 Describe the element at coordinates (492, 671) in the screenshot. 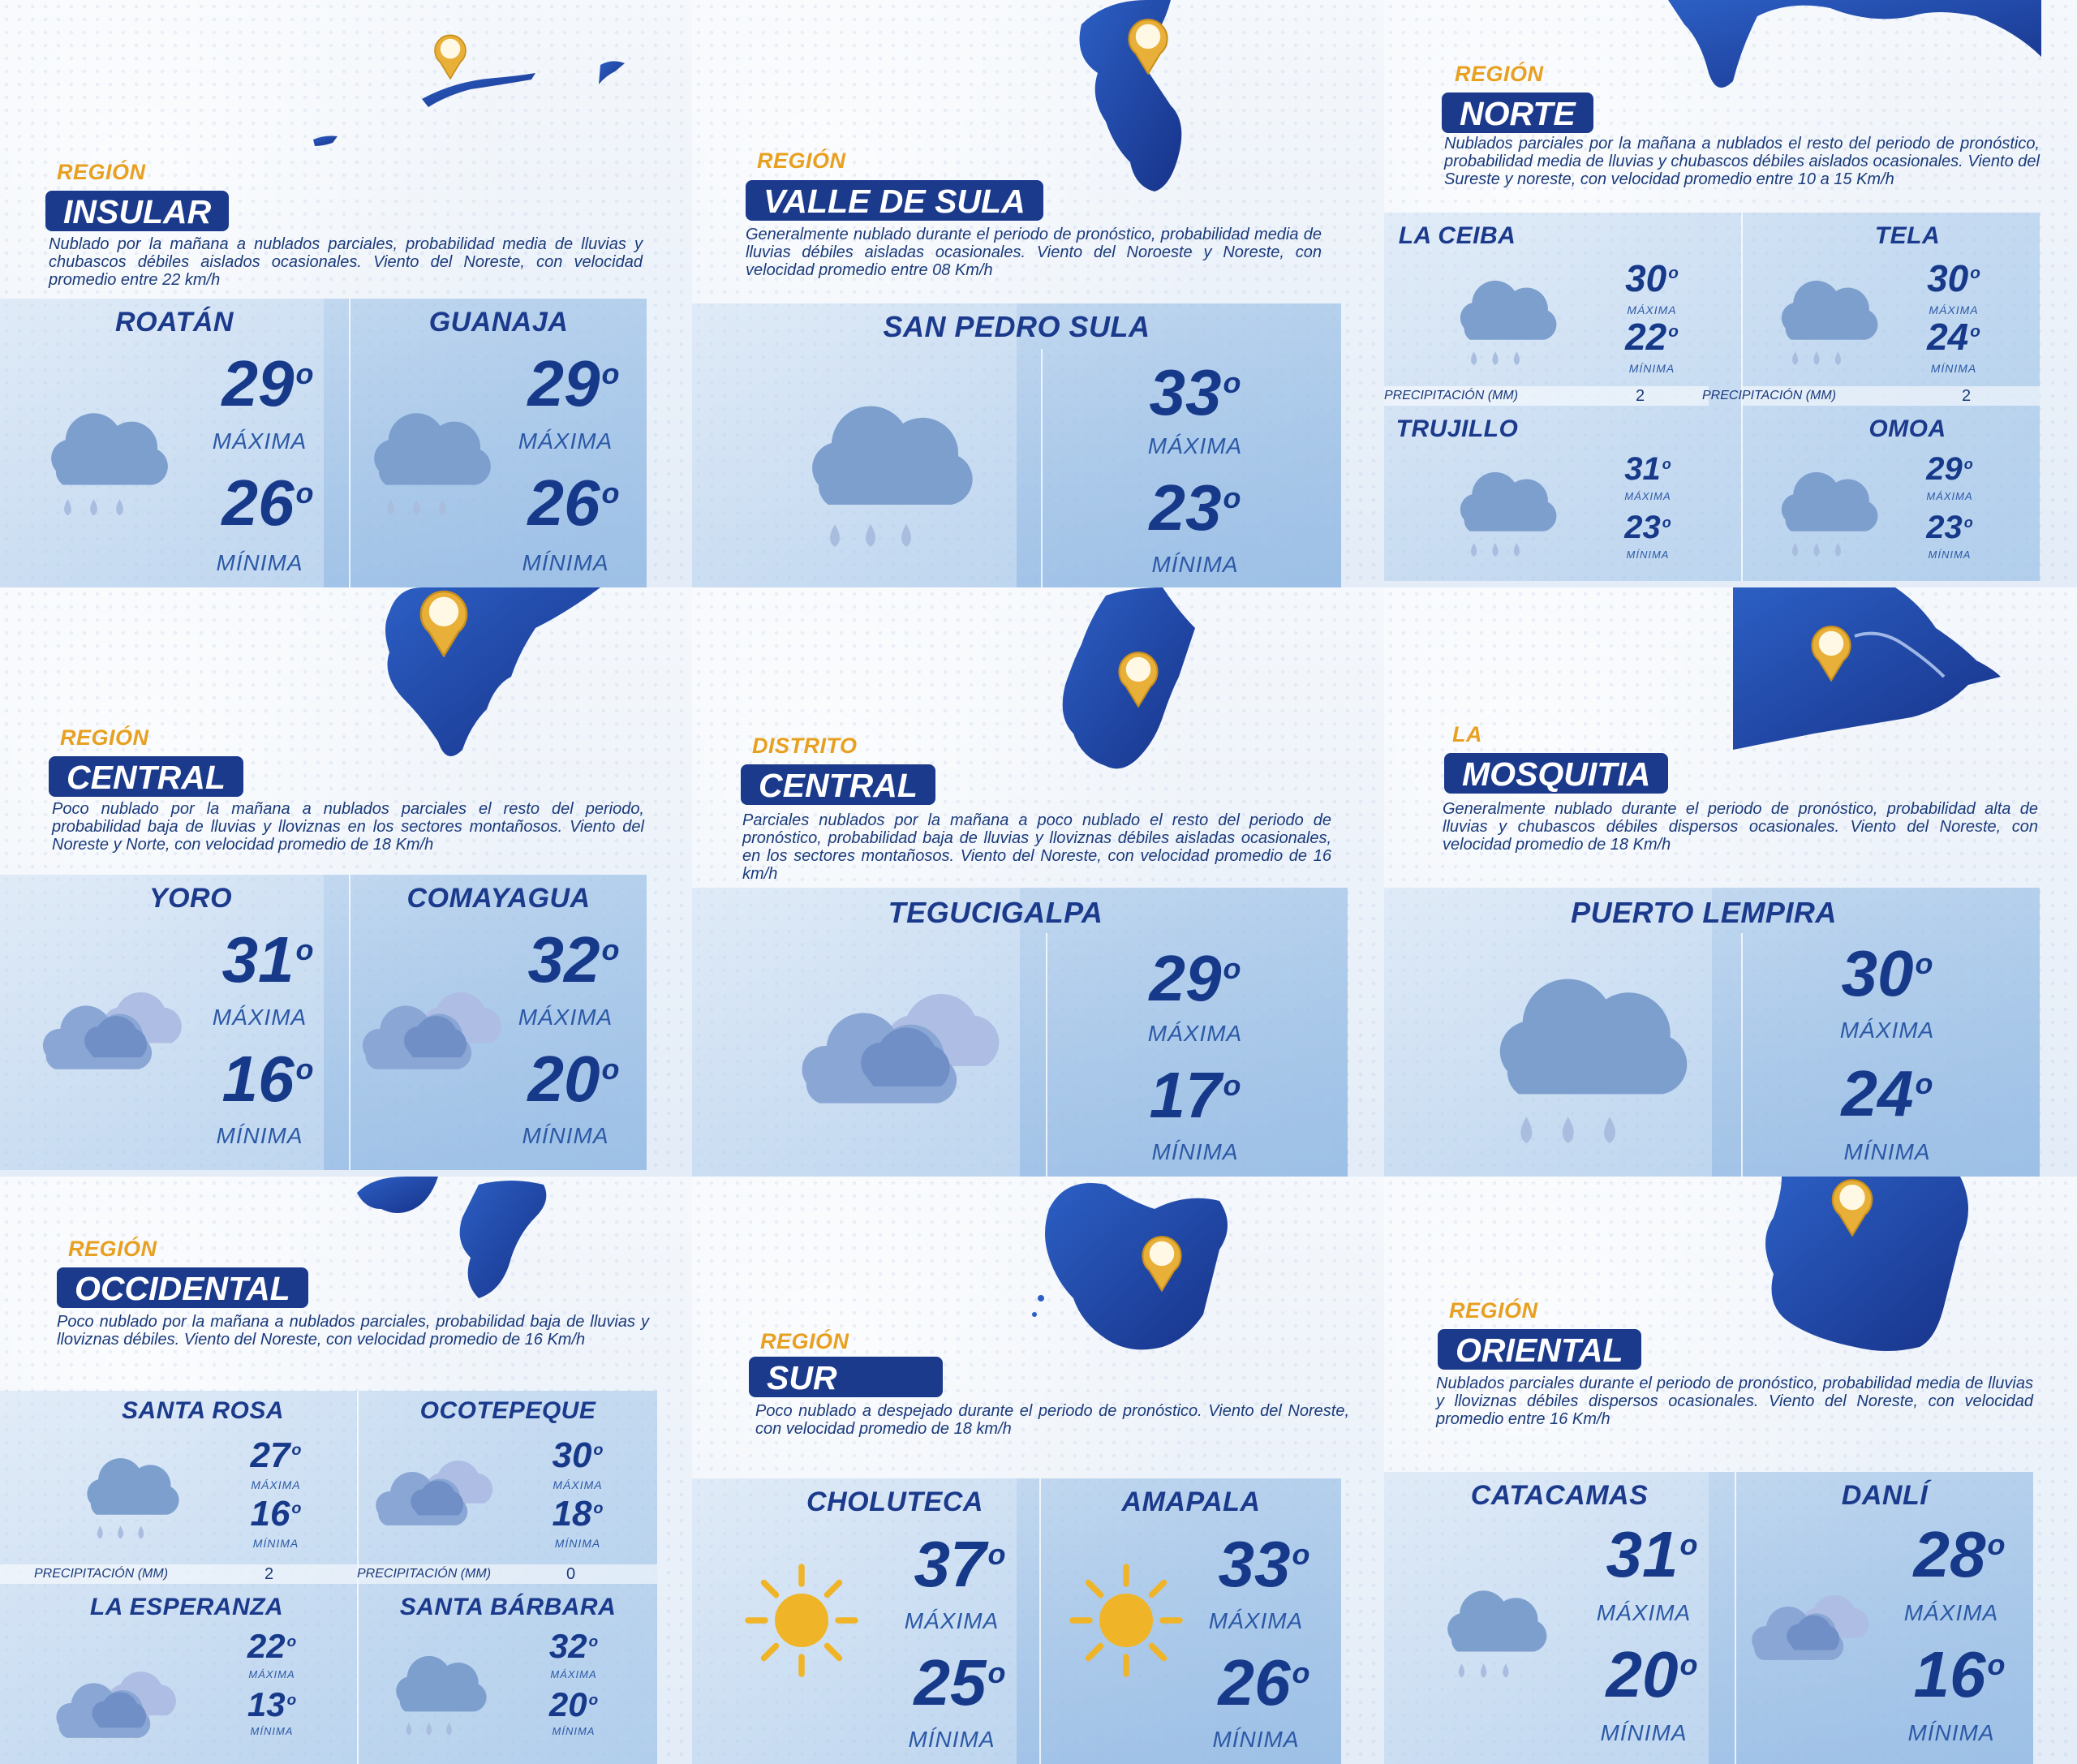

I see `central-map` at that location.